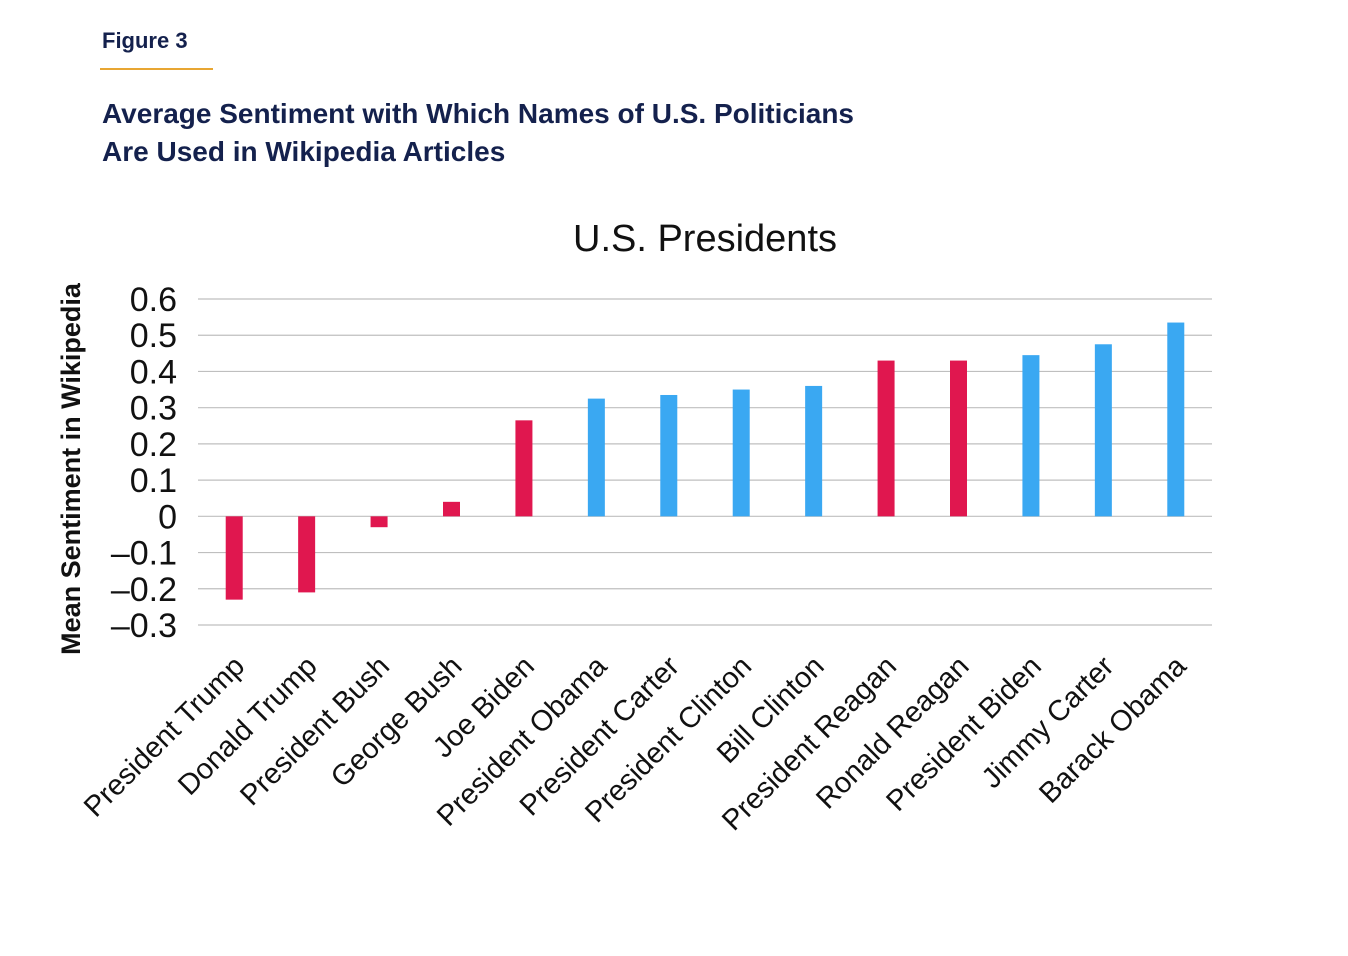 The width and height of the screenshot is (1348, 956). Describe the element at coordinates (145, 40) in the screenshot. I see `figure-label: Figure 3` at that location.